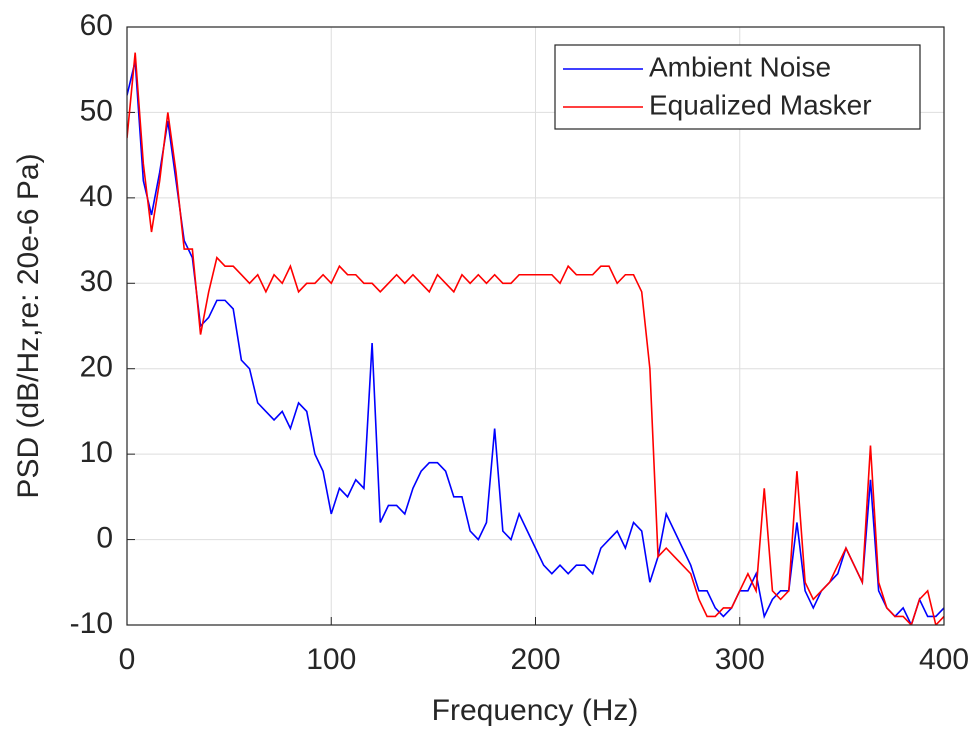  What do you see at coordinates (96, 196) in the screenshot?
I see `y-tick-label: 40` at bounding box center [96, 196].